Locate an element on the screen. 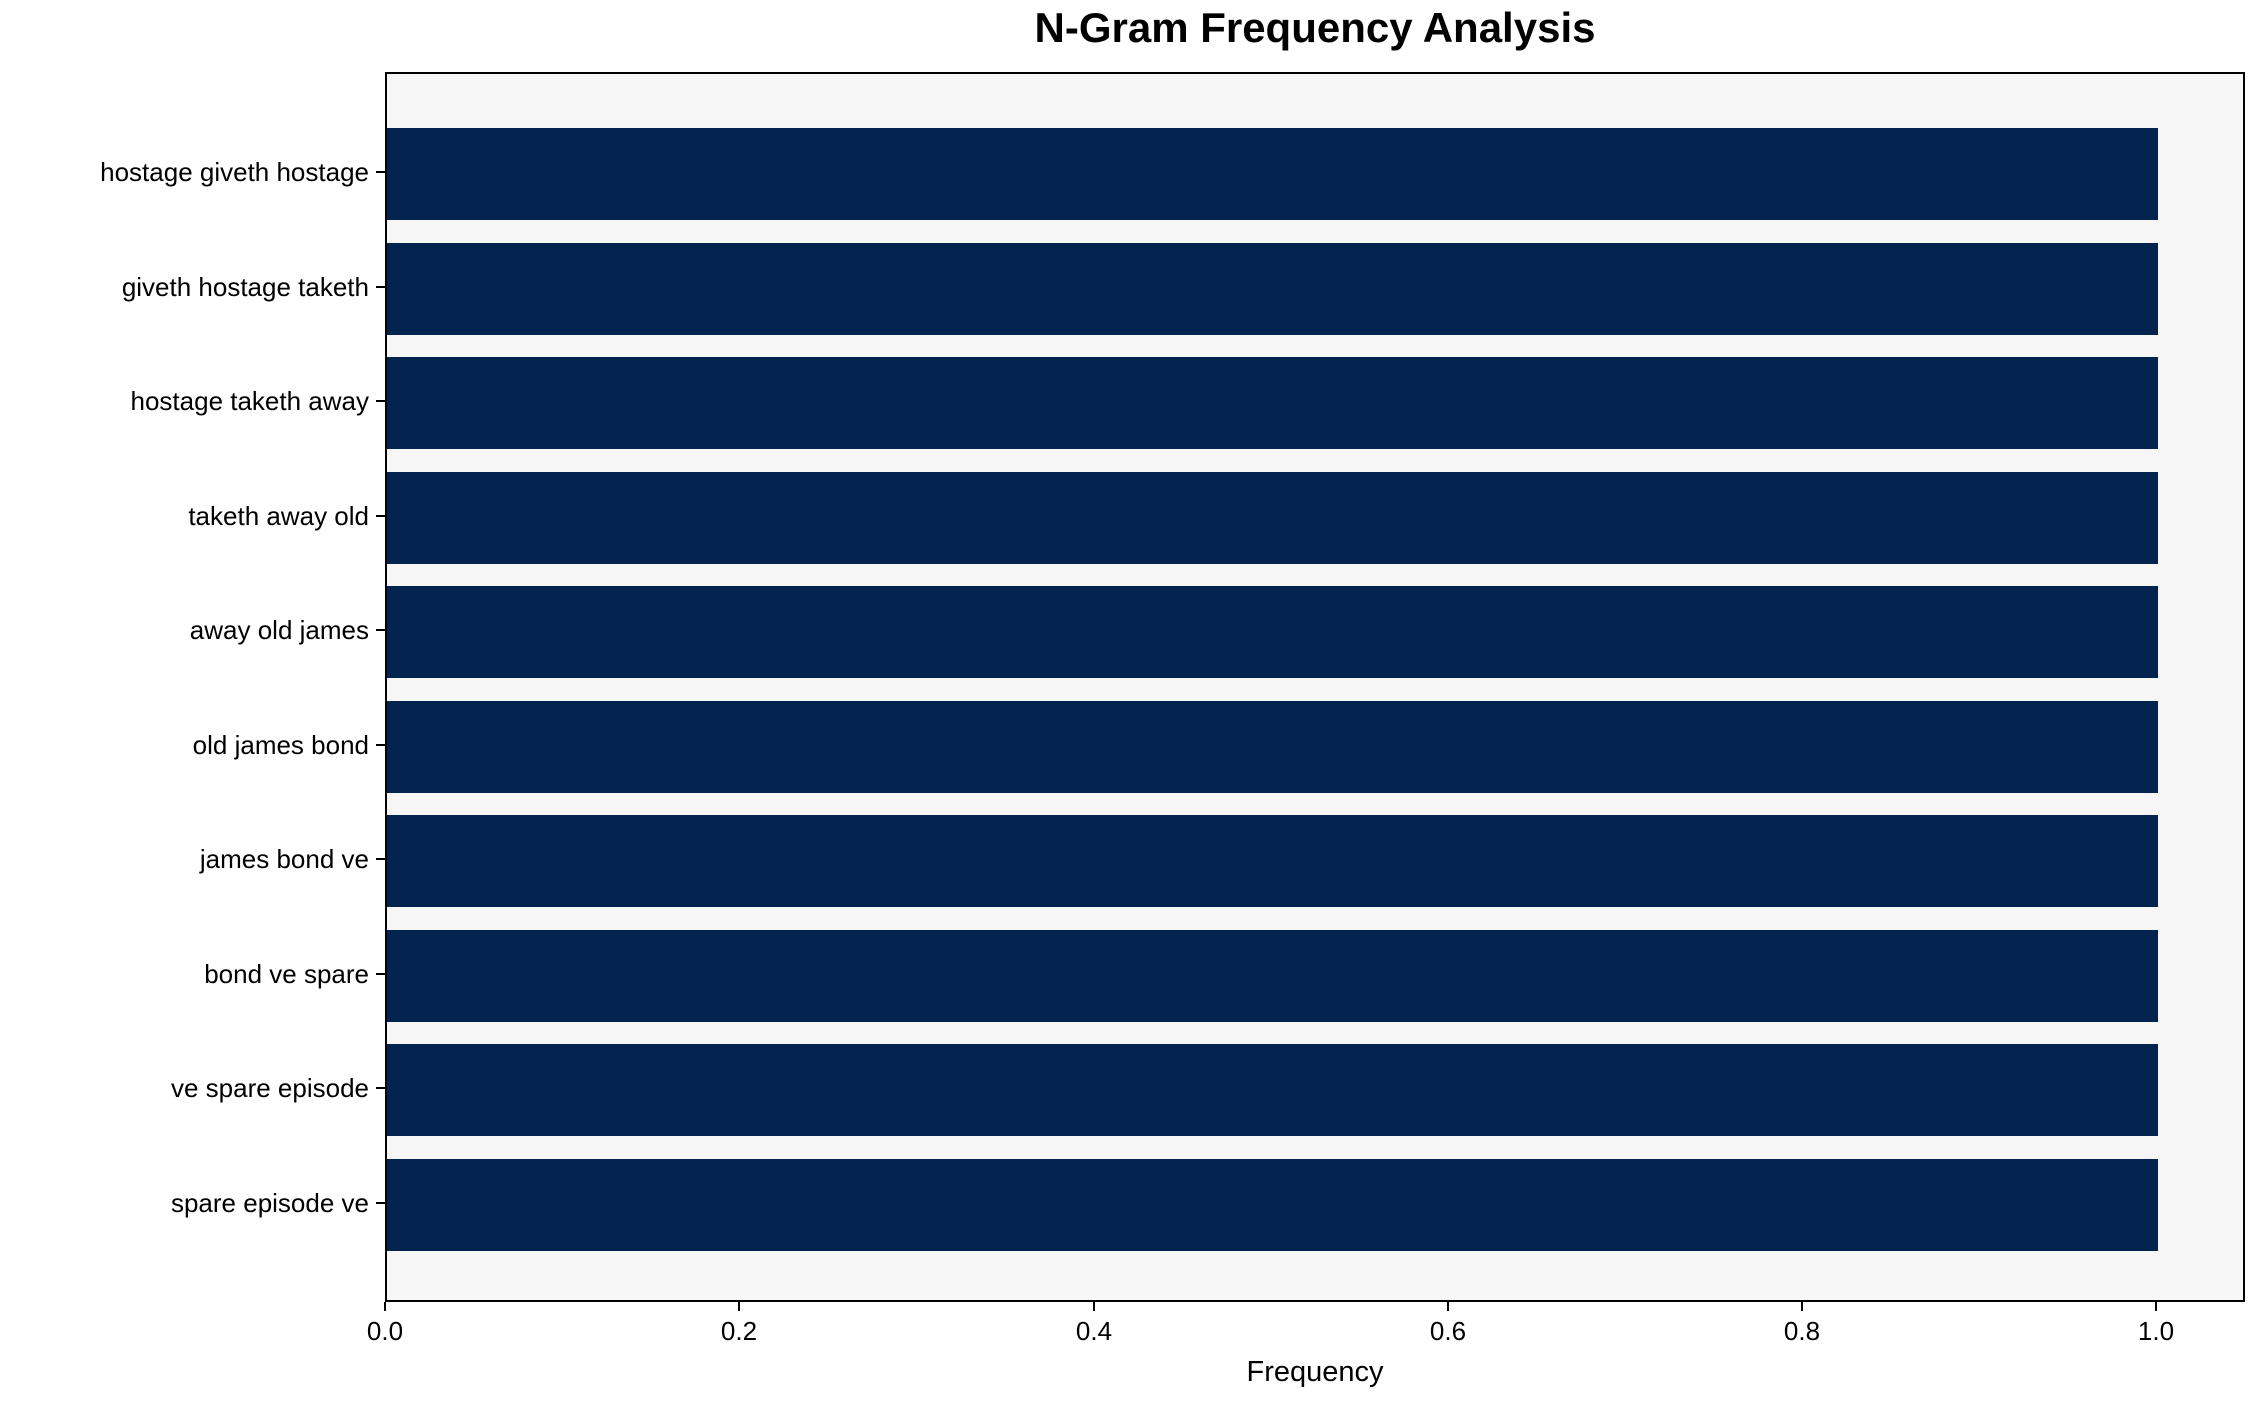 This screenshot has height=1414, width=2265. y-tick-label: spare episode ve is located at coordinates (269, 1203).